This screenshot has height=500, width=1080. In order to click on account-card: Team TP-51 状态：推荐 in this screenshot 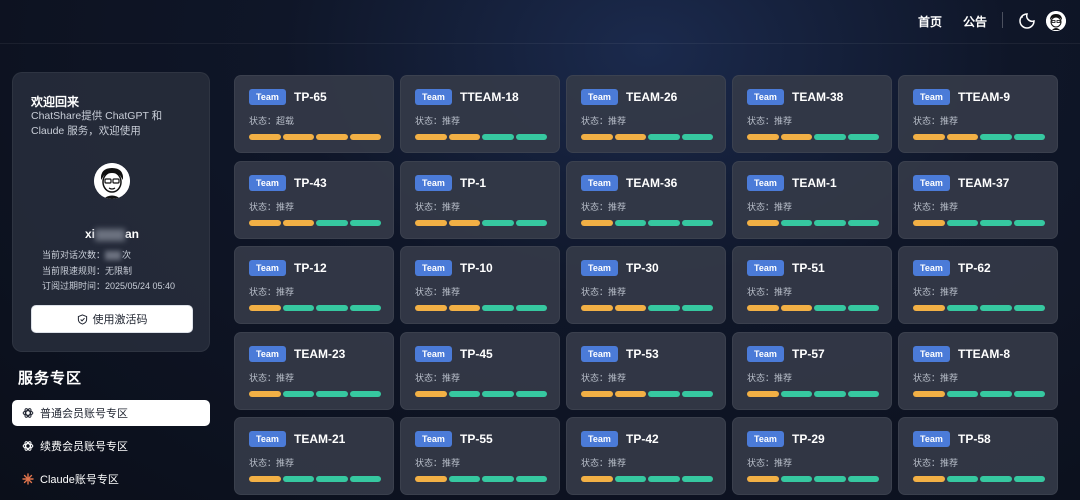, I will do `click(812, 285)`.